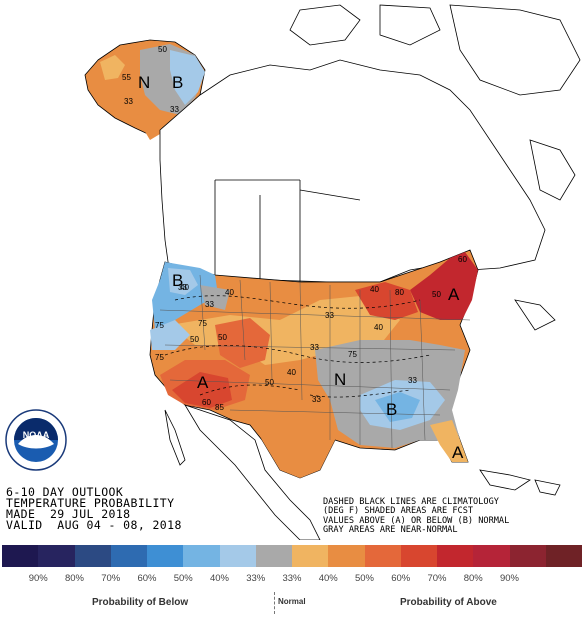 The height and width of the screenshot is (619, 585). Describe the element at coordinates (362, 472) in the screenshot. I see `mexico-region` at that location.